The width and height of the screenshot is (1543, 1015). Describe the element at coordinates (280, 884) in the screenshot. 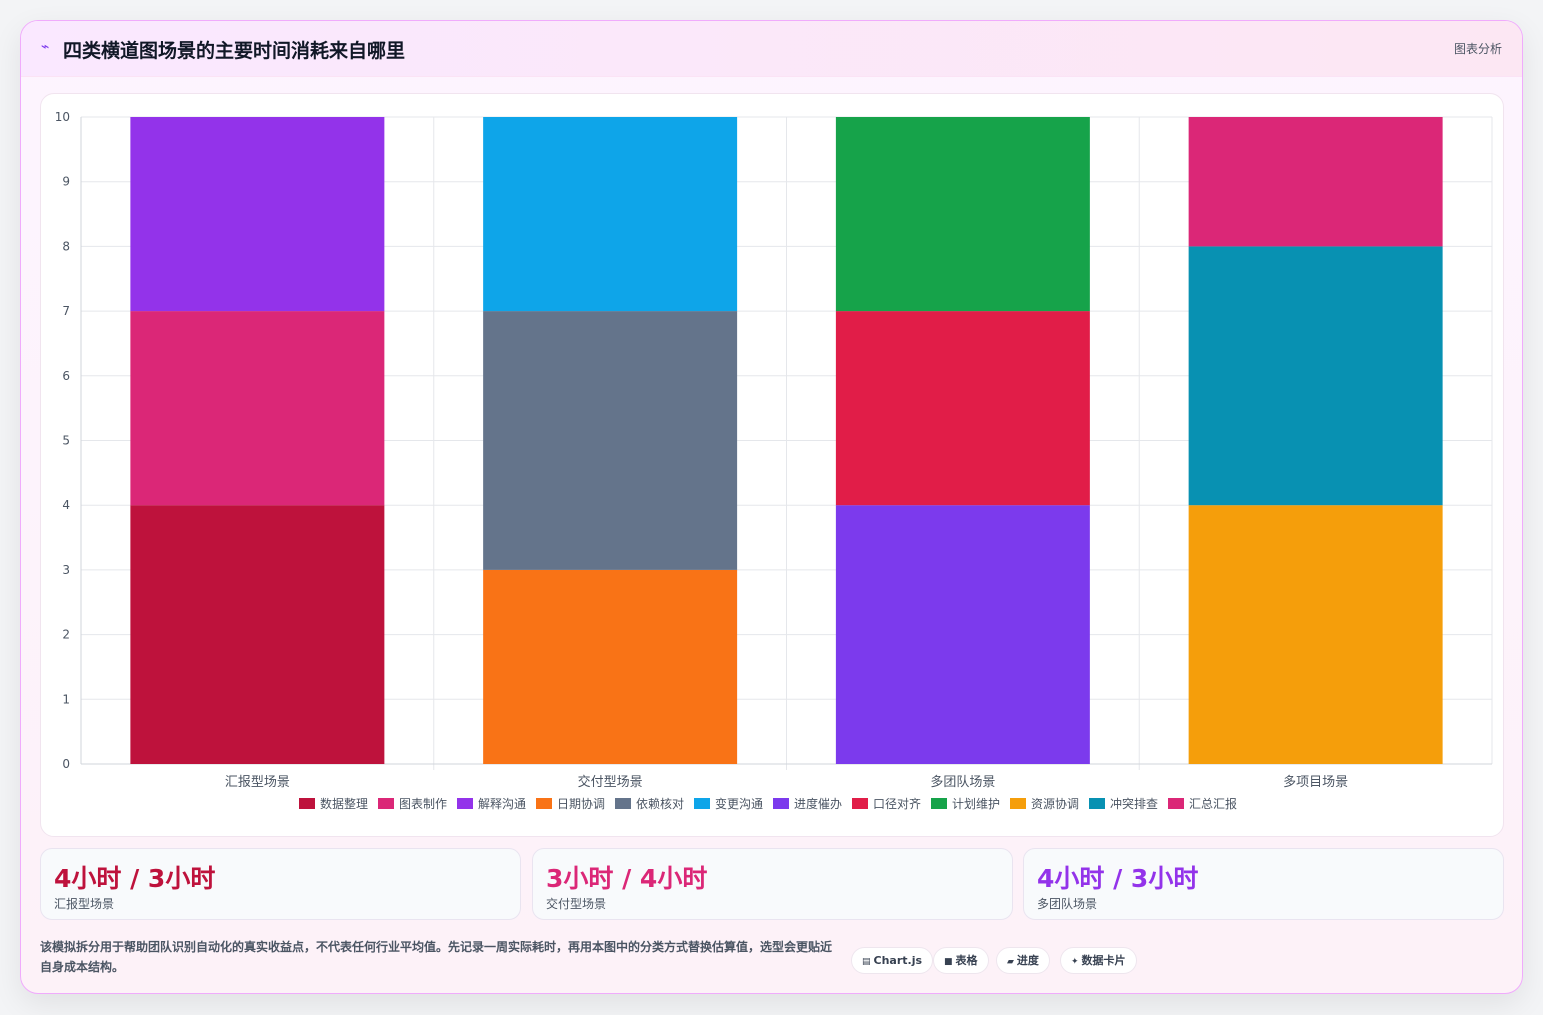

I see `stat-card-reporting: 4小时 / 3小时 汇报型场景` at that location.